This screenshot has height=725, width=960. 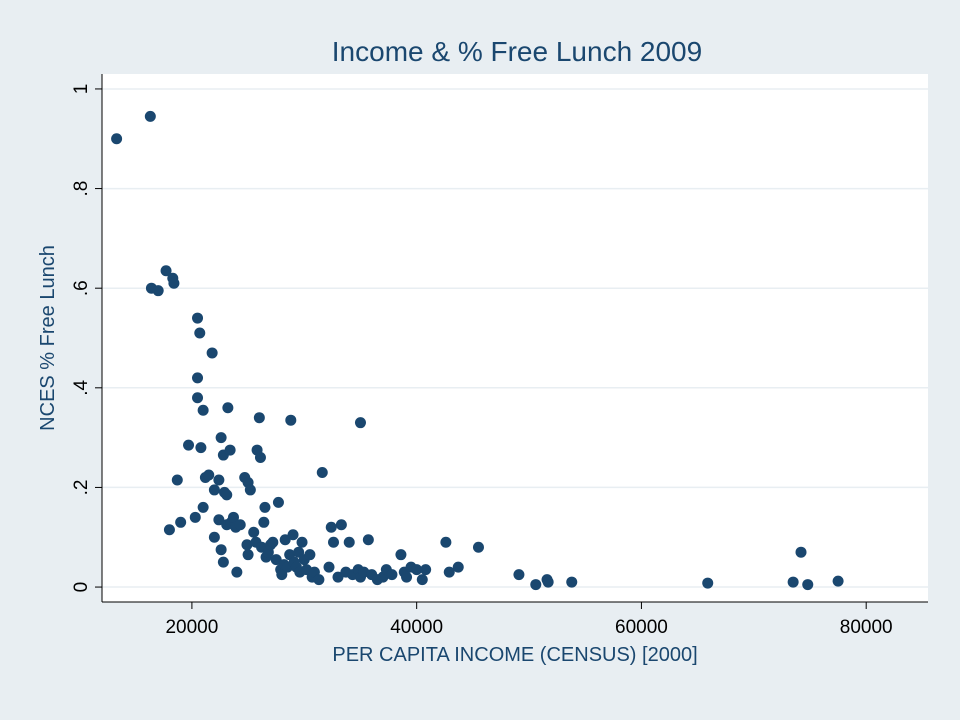 I want to click on y-tick-label-5: 1, so click(x=81, y=89).